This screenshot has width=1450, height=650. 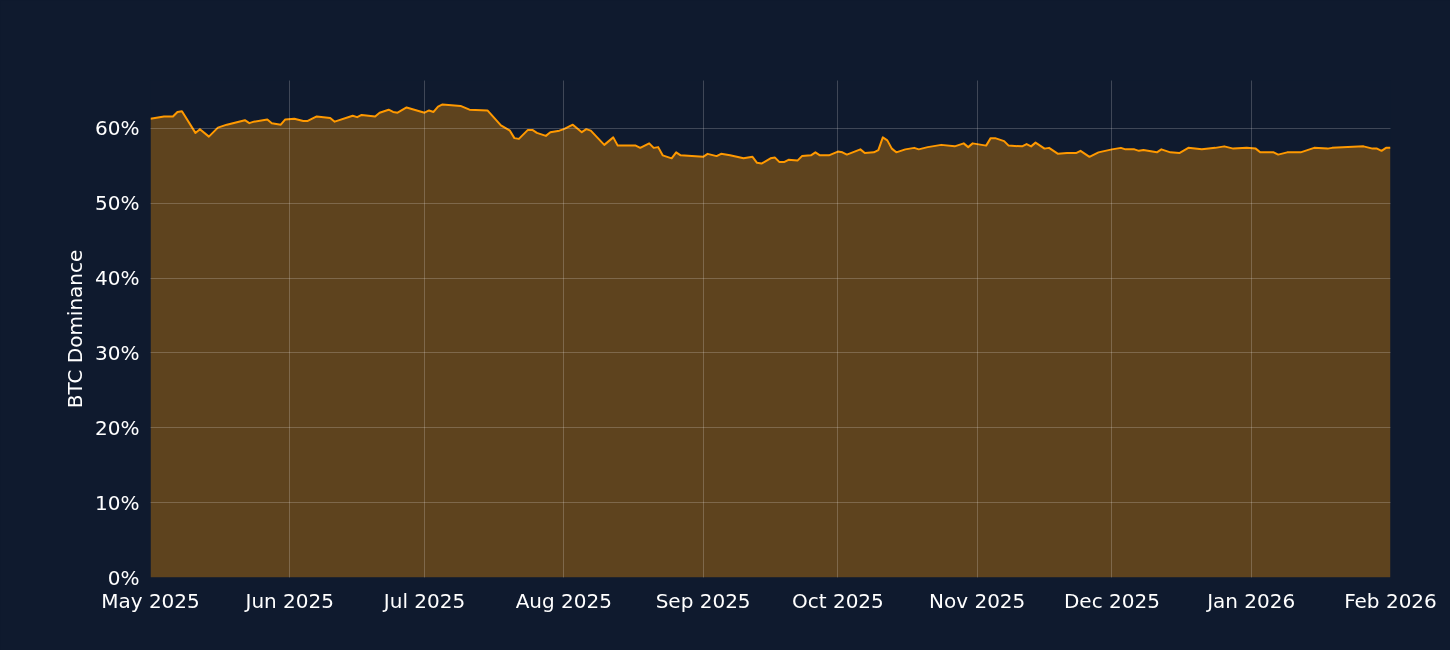 I want to click on x-tick-label: Aug 2025, so click(x=563, y=600).